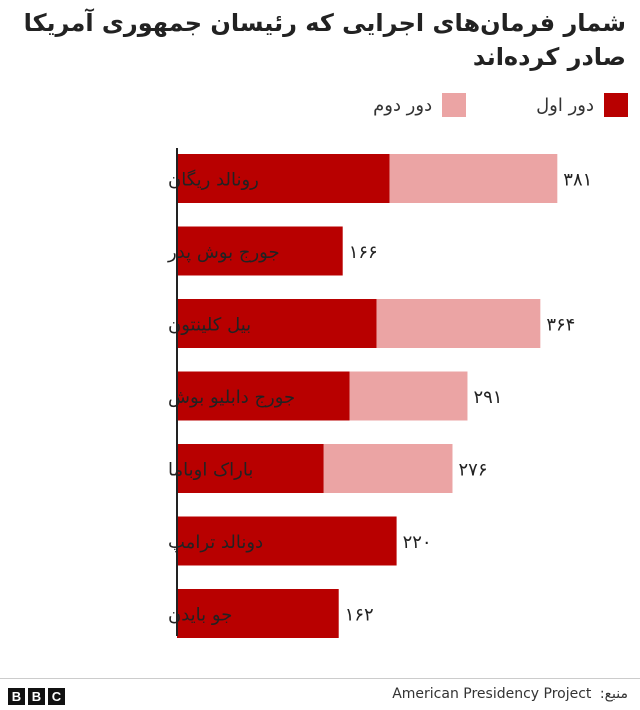 The width and height of the screenshot is (640, 710). What do you see at coordinates (417, 542) in the screenshot?
I see `total-value-label: ۲۲۰` at bounding box center [417, 542].